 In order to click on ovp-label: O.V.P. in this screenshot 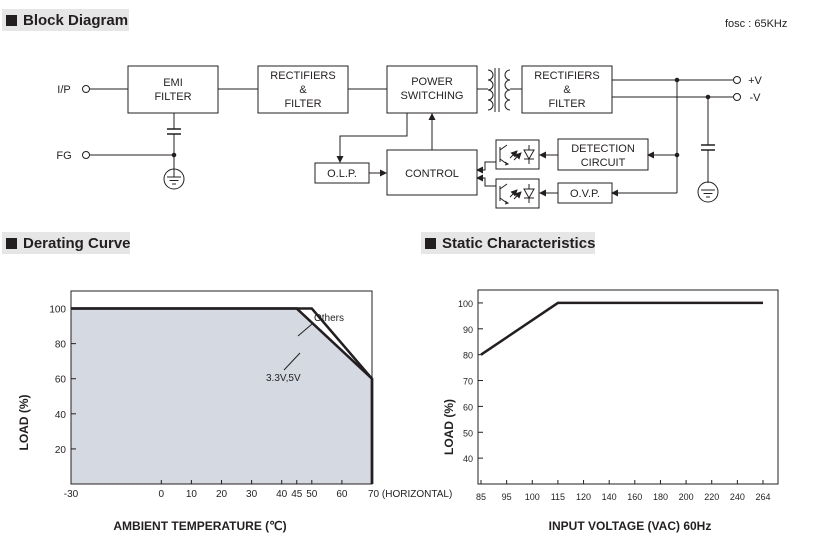, I will do `click(585, 194)`.